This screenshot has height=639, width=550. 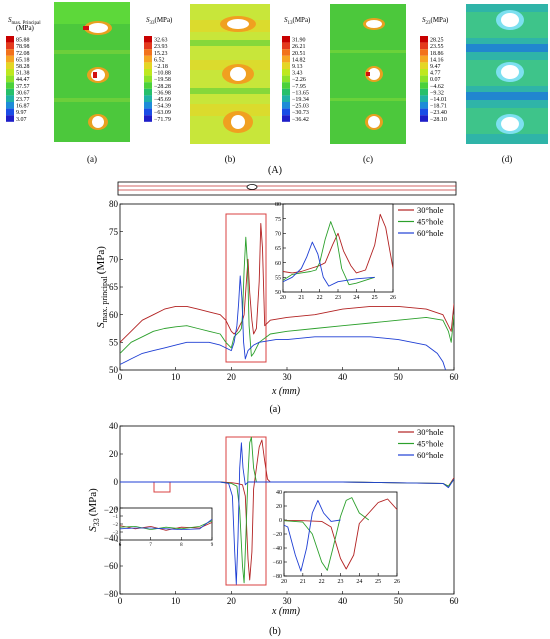 What do you see at coordinates (21, 120) in the screenshot?
I see `contour-legend-value: 3.07` at bounding box center [21, 120].